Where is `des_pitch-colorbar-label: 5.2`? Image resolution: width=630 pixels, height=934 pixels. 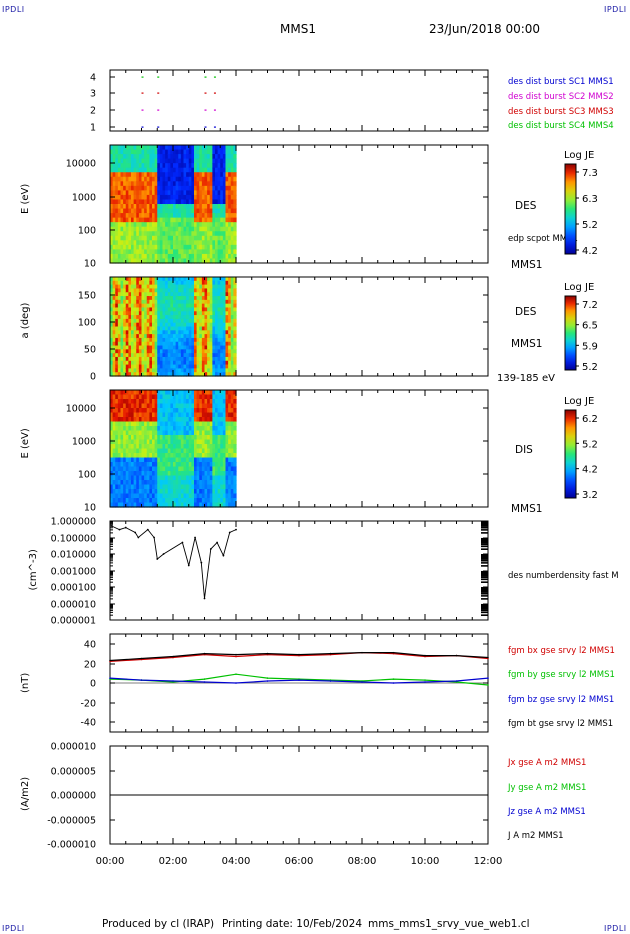 des_pitch-colorbar-label: 5.2 is located at coordinates (590, 367).